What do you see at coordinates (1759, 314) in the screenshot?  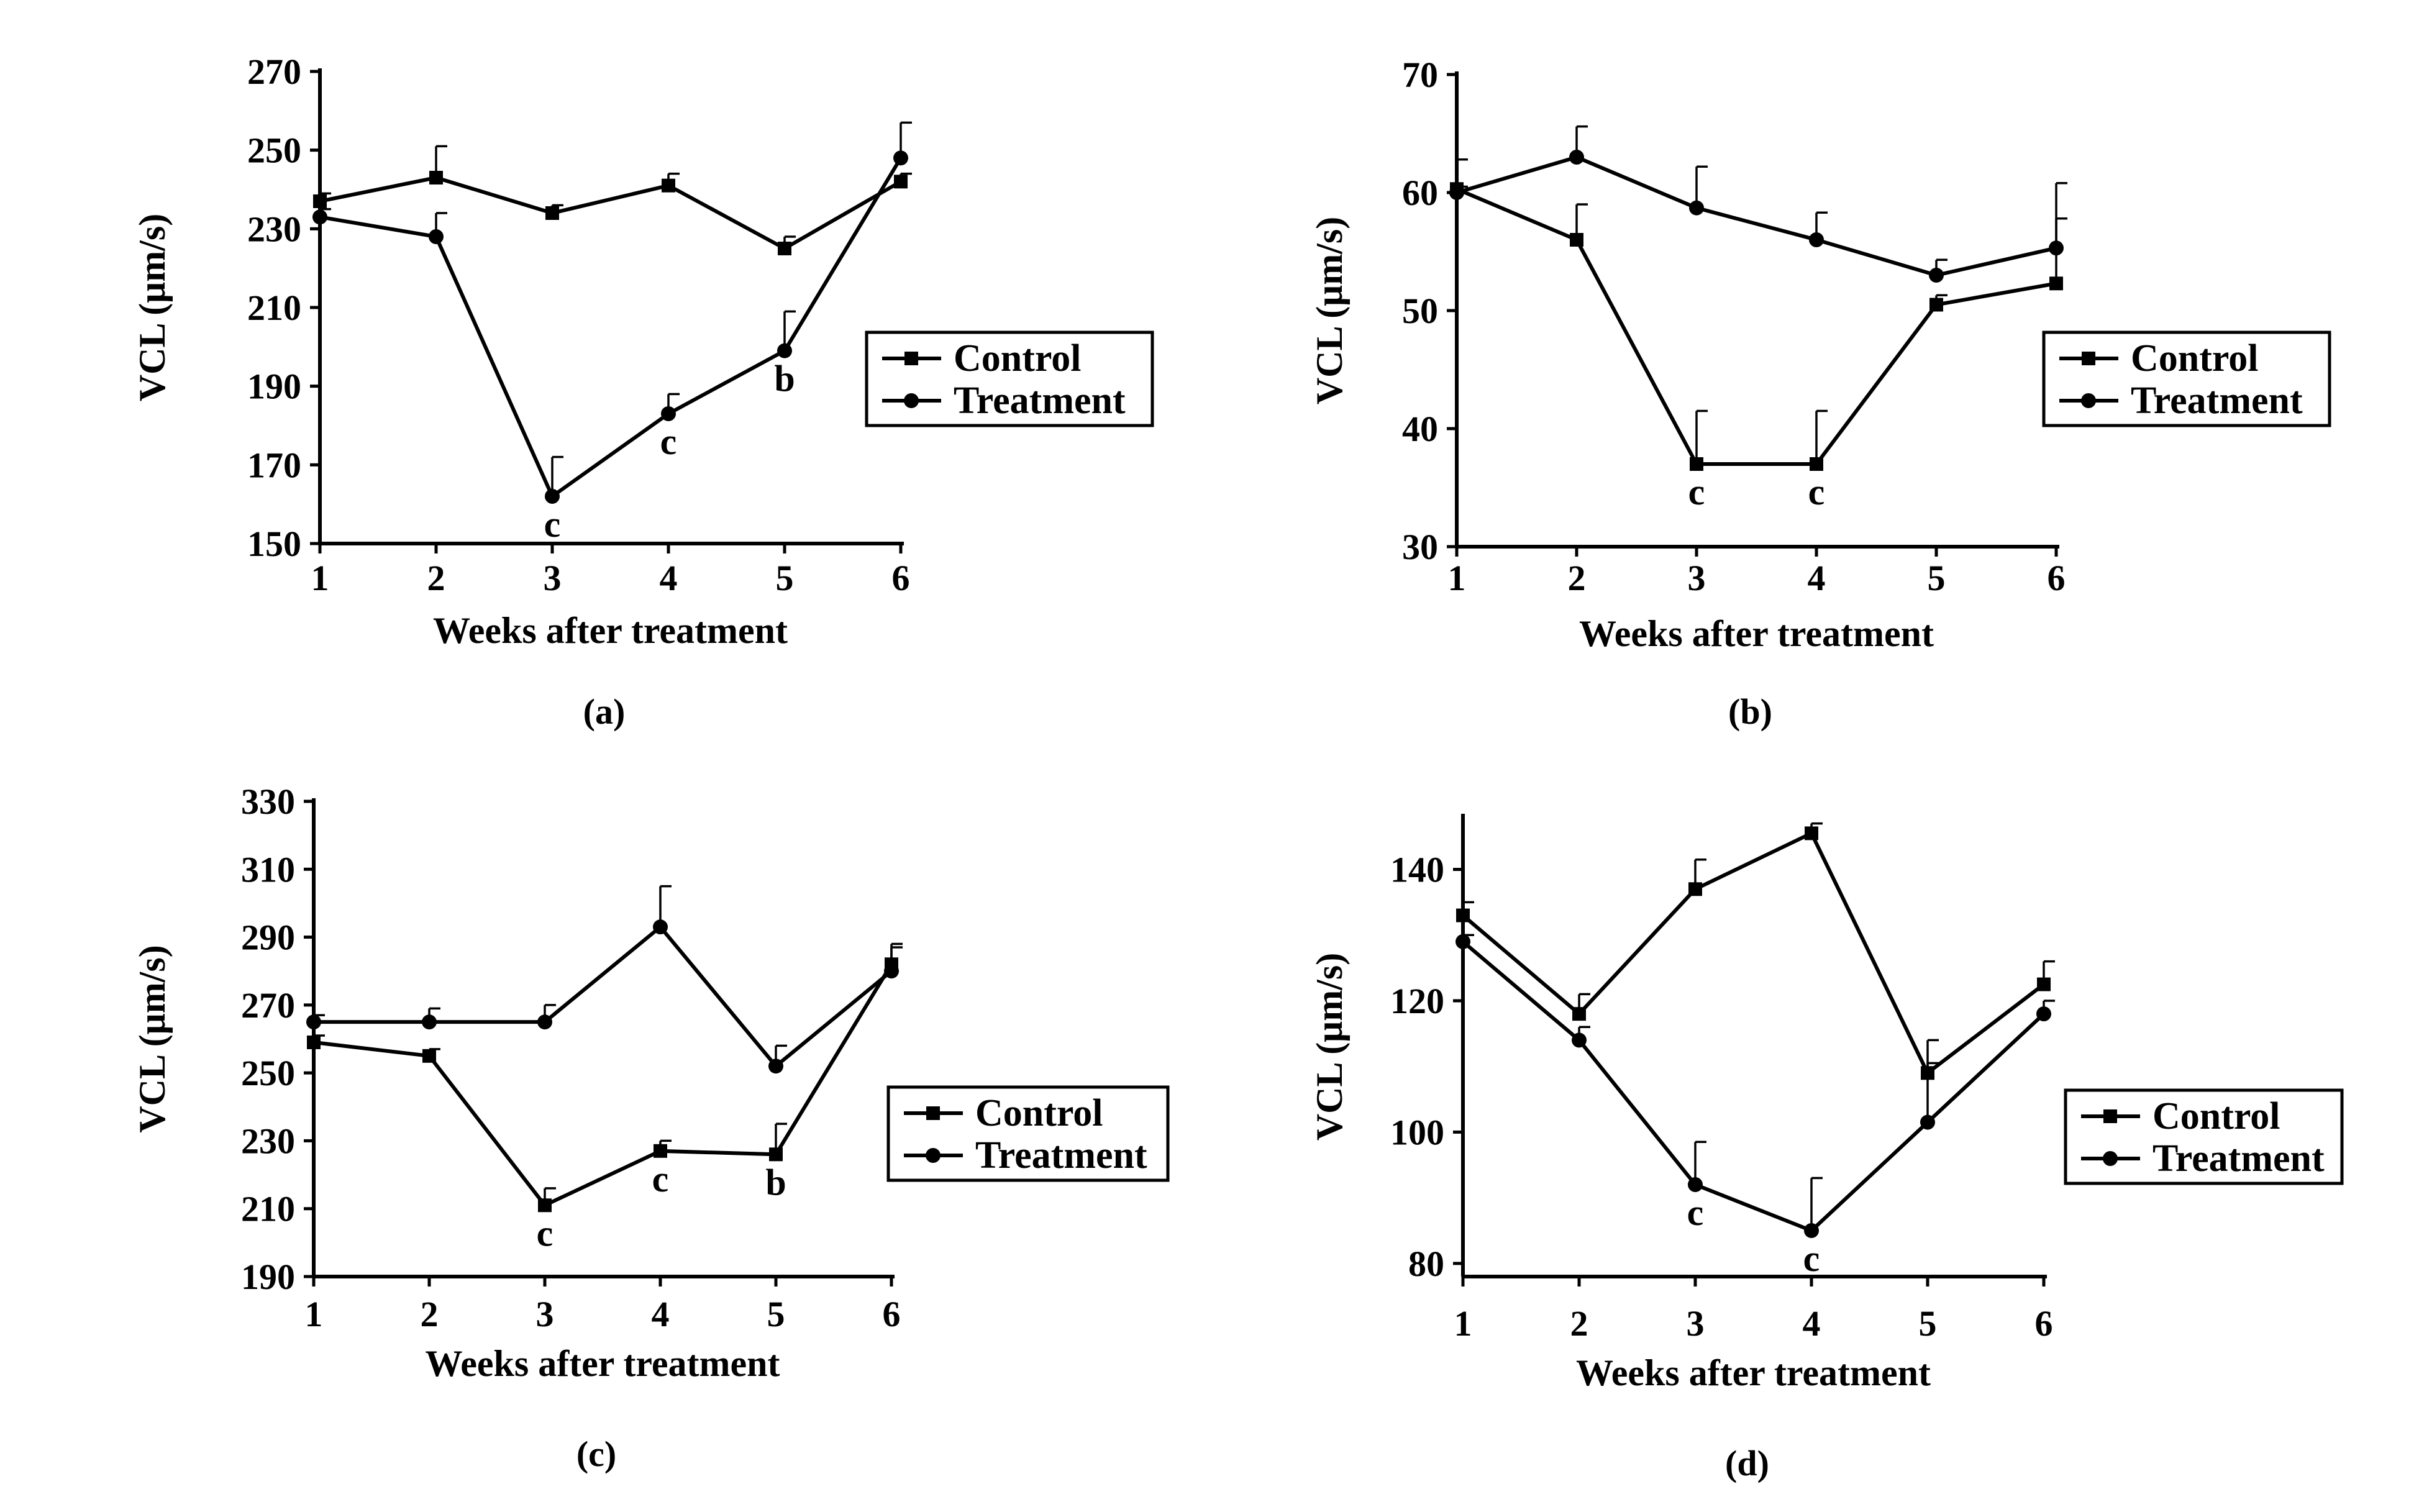 I see `series-control` at bounding box center [1759, 314].